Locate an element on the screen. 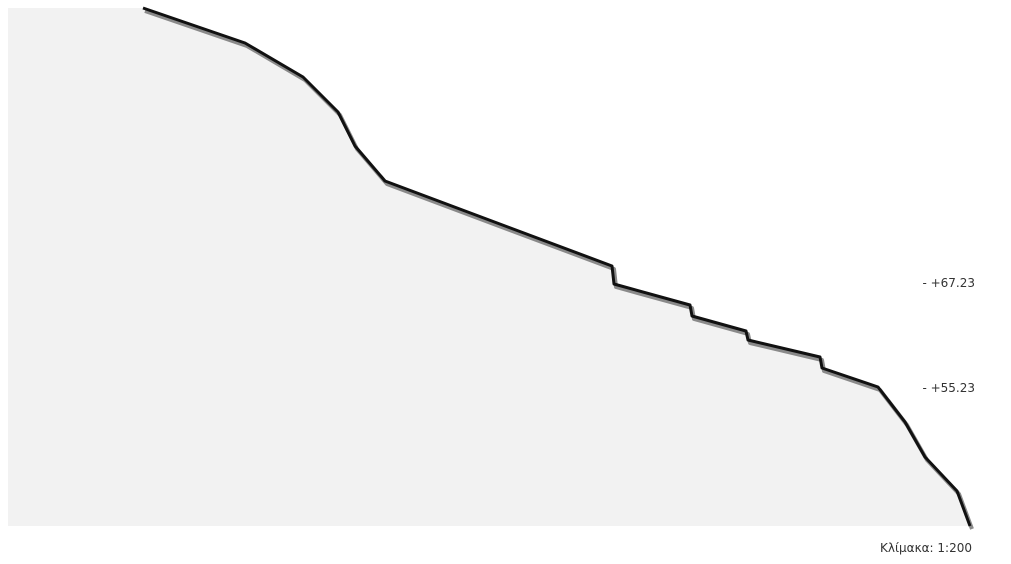 The height and width of the screenshot is (564, 1011). level-label-upper: - +67.23 is located at coordinates (948, 283).